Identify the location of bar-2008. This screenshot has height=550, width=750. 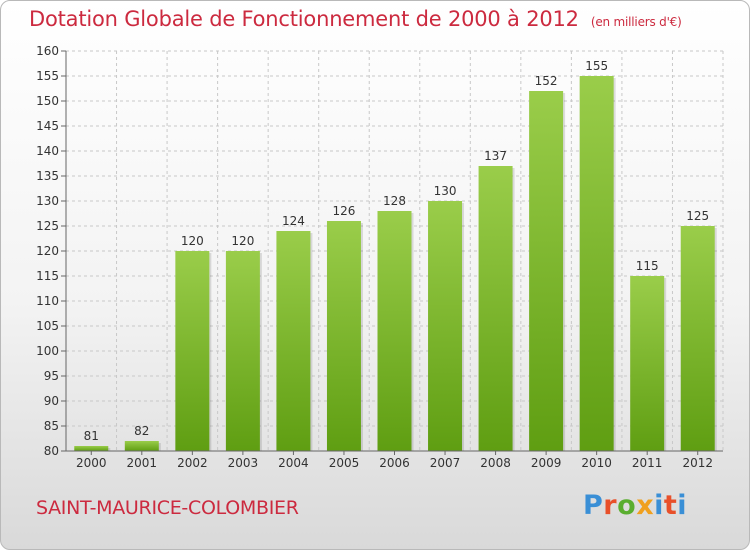
(495, 308).